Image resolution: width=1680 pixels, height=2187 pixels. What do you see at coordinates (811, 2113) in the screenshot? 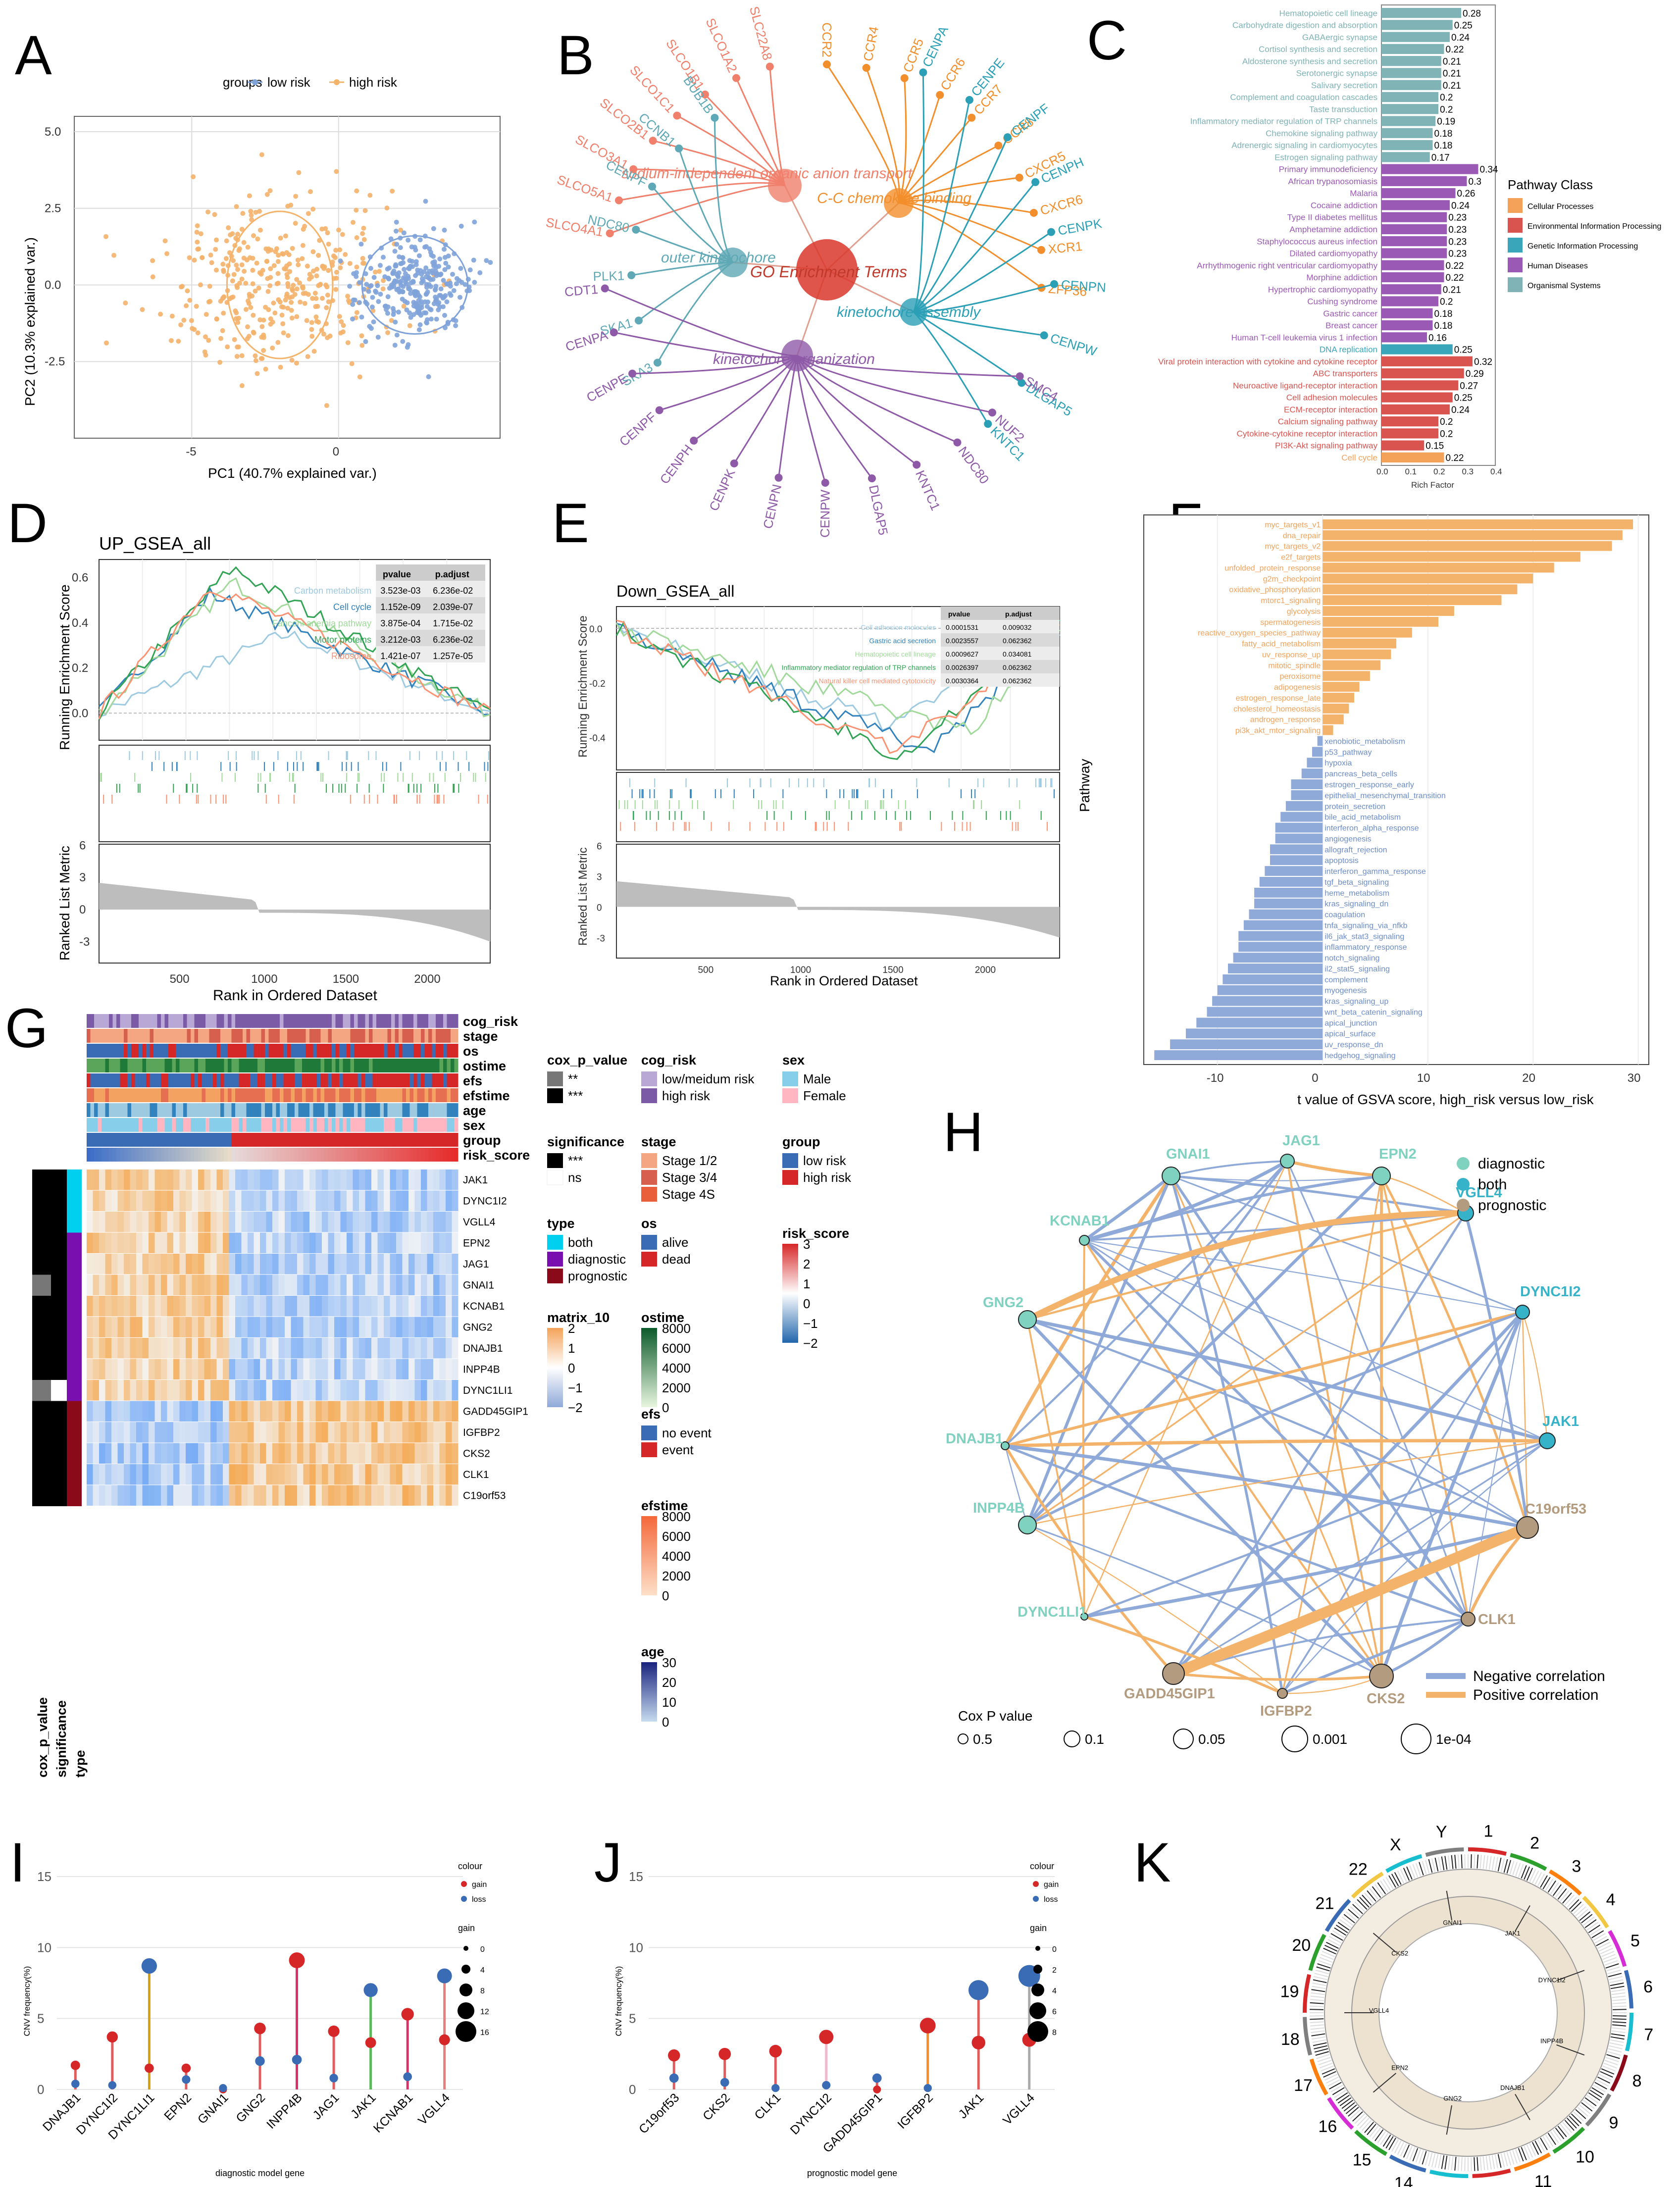
I see `cnv-x-tick: DYNC1I2` at bounding box center [811, 2113].